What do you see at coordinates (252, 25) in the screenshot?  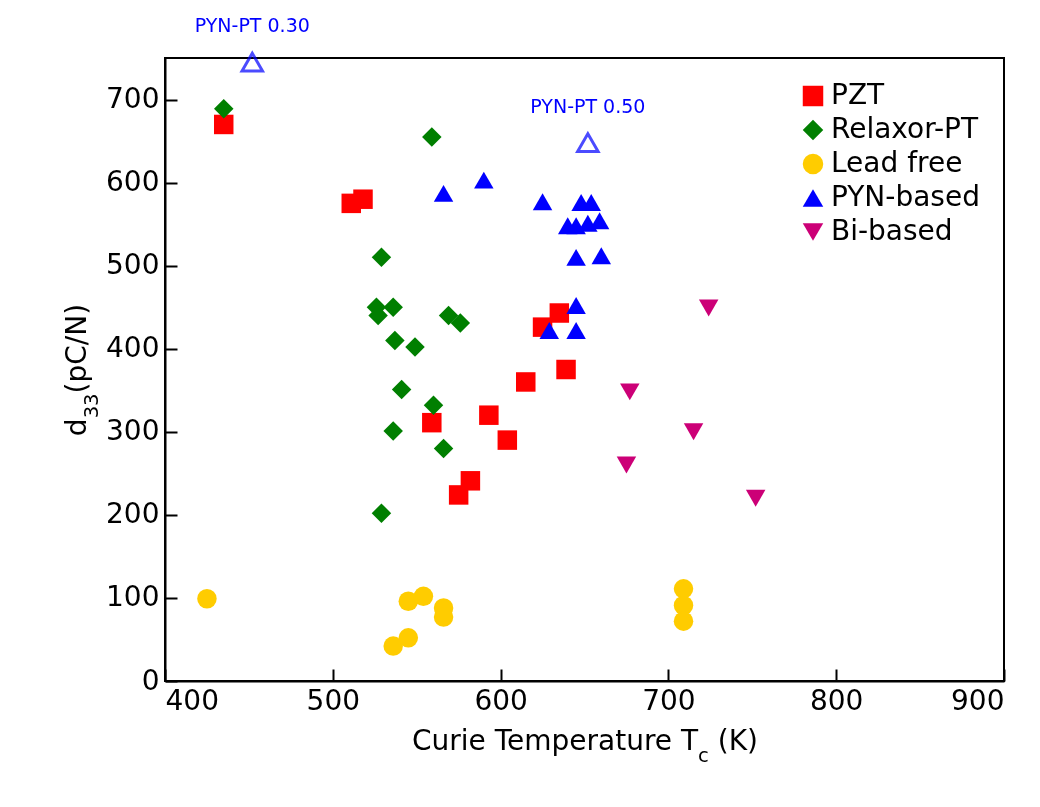 I see `annotation: PYN-PT 0.30` at bounding box center [252, 25].